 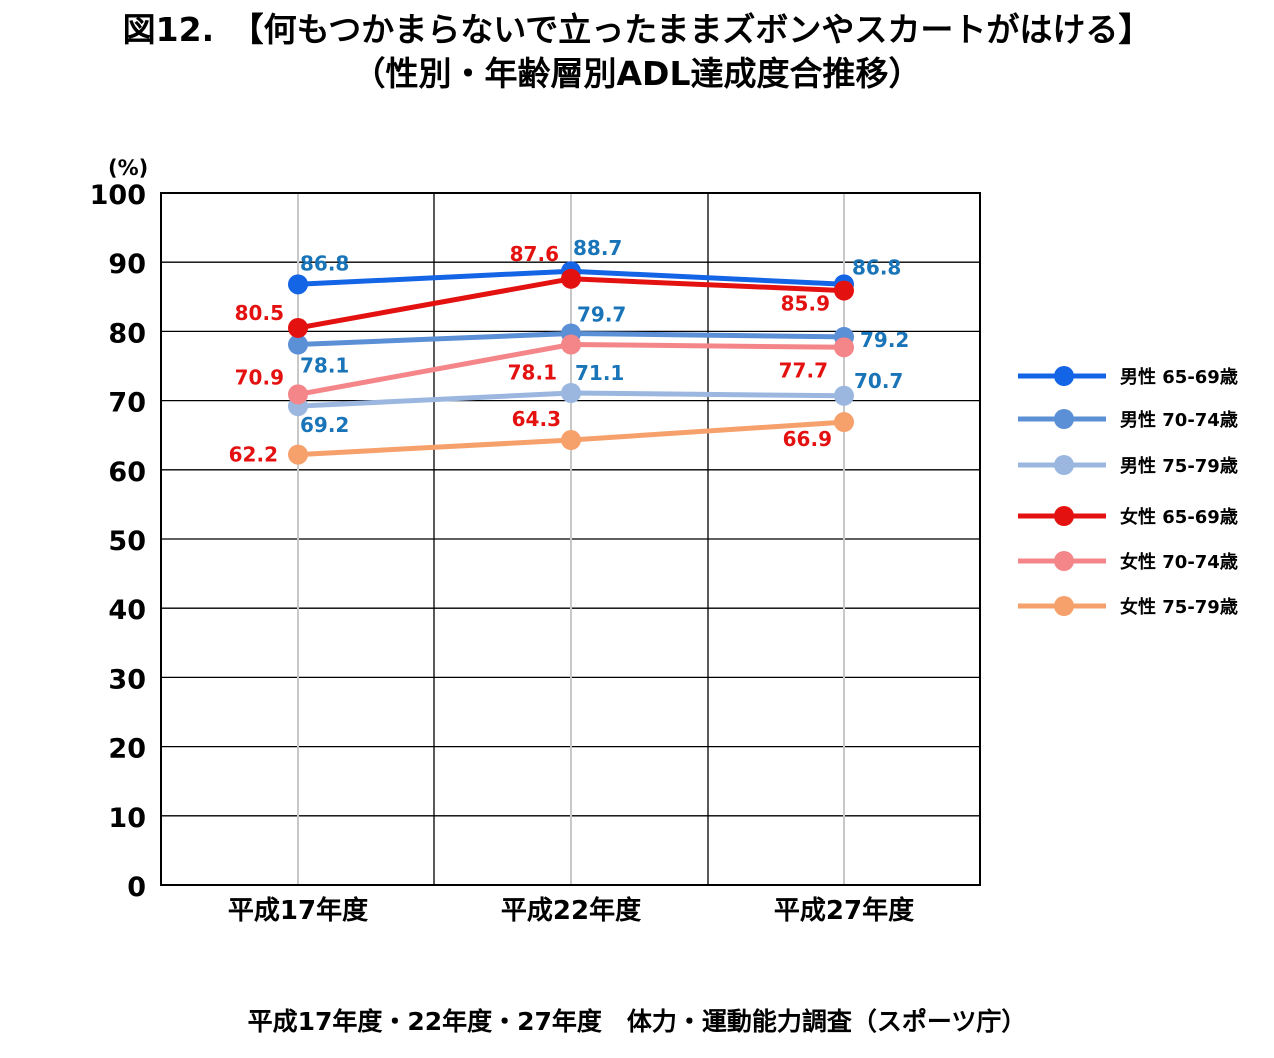 I want to click on legend-item-2: 男性 70-74歳, so click(x=1128, y=420).